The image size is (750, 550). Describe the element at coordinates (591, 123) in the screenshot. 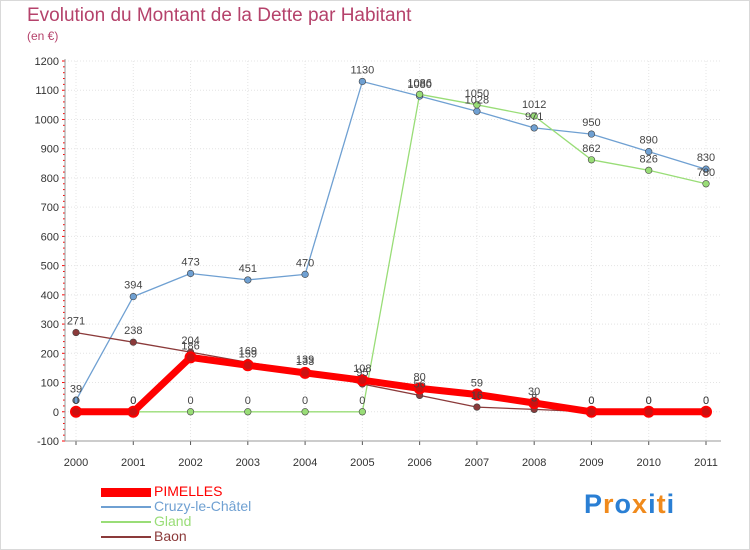

I see `data-label: 950` at that location.